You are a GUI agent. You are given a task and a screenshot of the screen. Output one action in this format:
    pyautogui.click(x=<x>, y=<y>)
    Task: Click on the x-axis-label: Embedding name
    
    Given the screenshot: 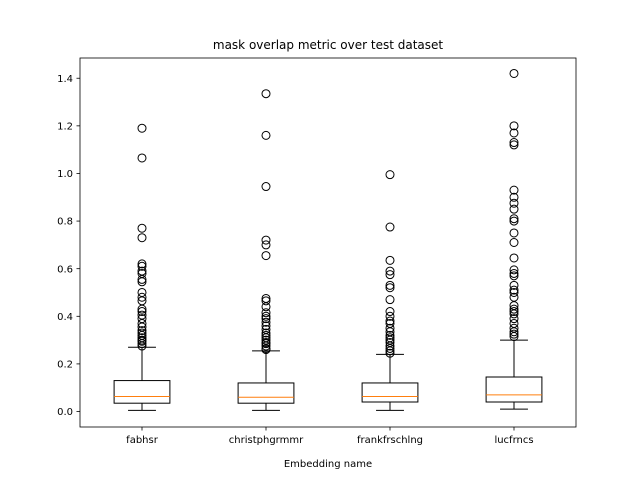 What is the action you would take?
    pyautogui.click(x=328, y=464)
    